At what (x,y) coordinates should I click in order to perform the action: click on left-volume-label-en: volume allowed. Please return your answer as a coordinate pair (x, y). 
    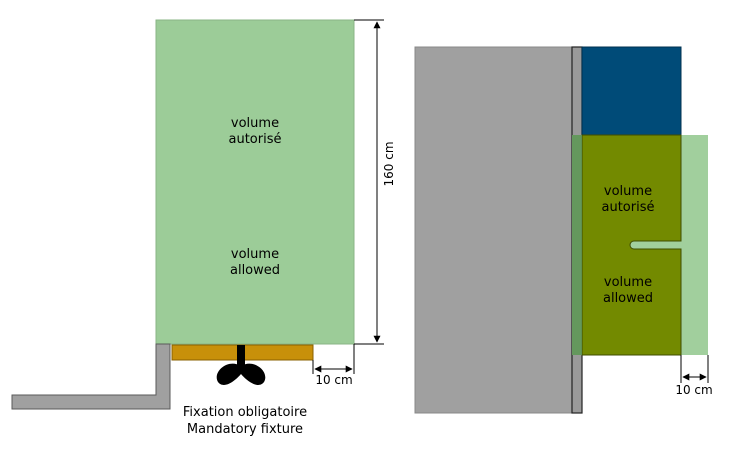
    Looking at the image, I should click on (255, 262).